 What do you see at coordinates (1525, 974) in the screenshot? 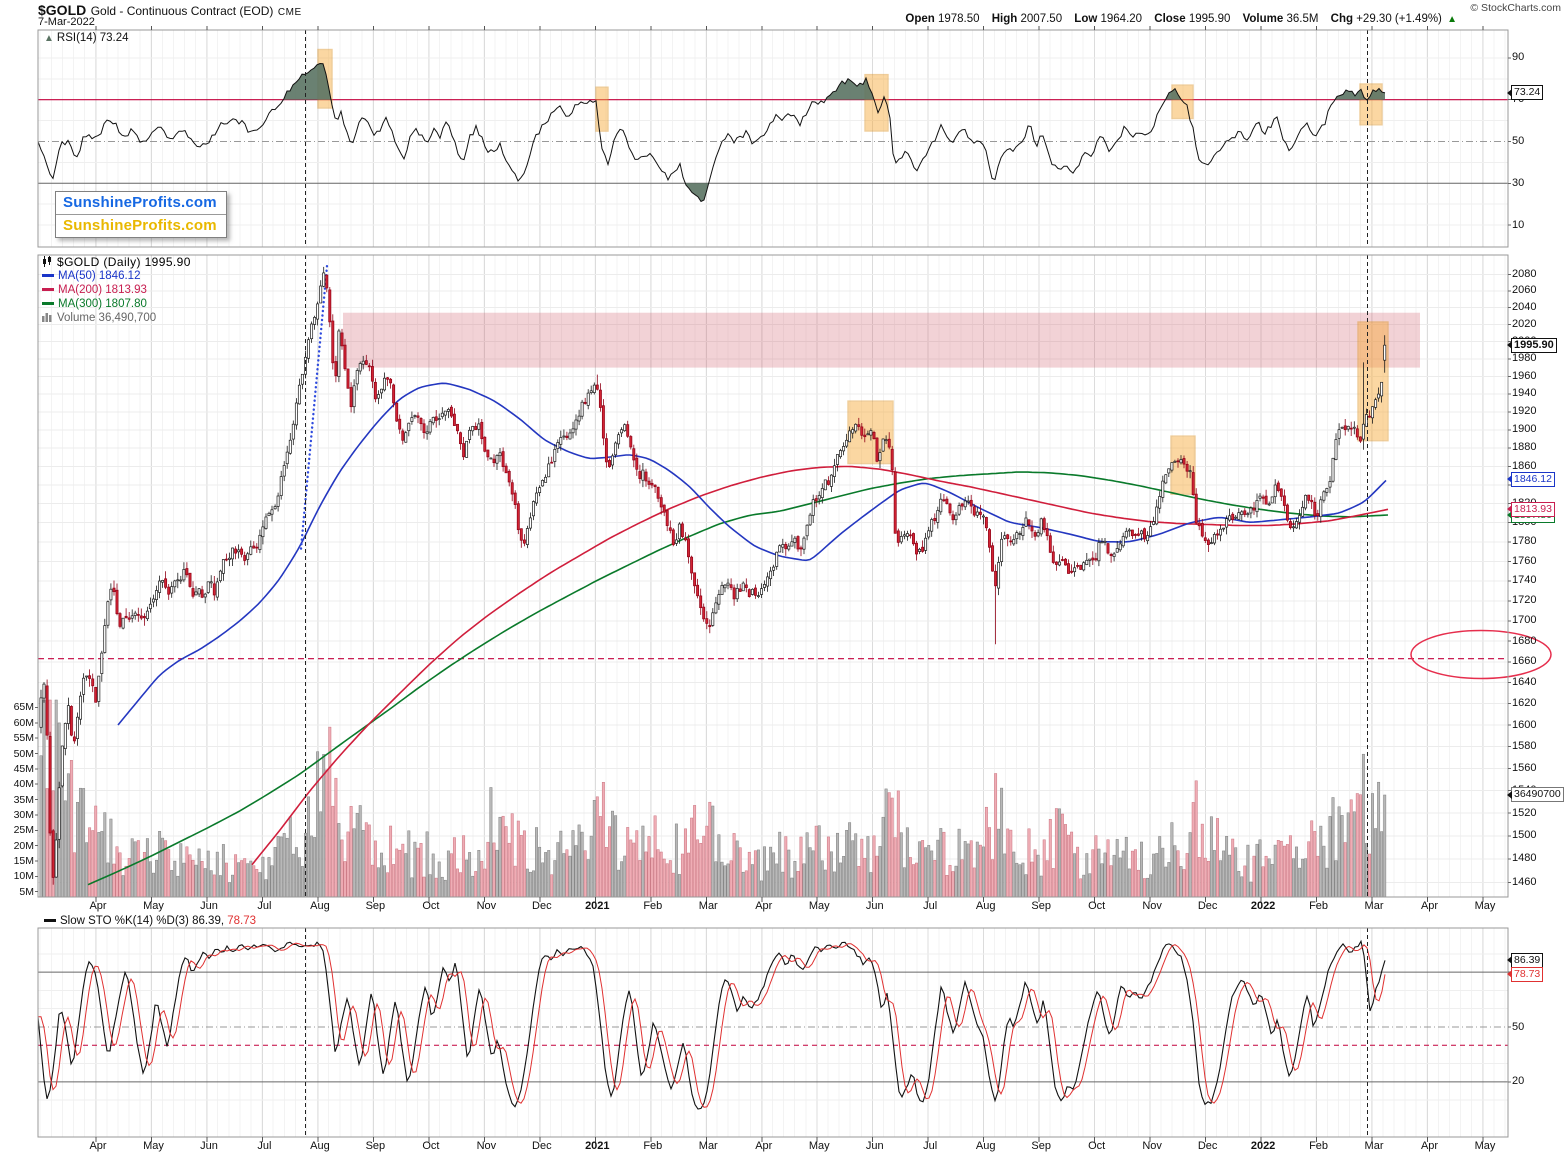
I see `sto-d-value-callout: 78.73` at bounding box center [1525, 974].